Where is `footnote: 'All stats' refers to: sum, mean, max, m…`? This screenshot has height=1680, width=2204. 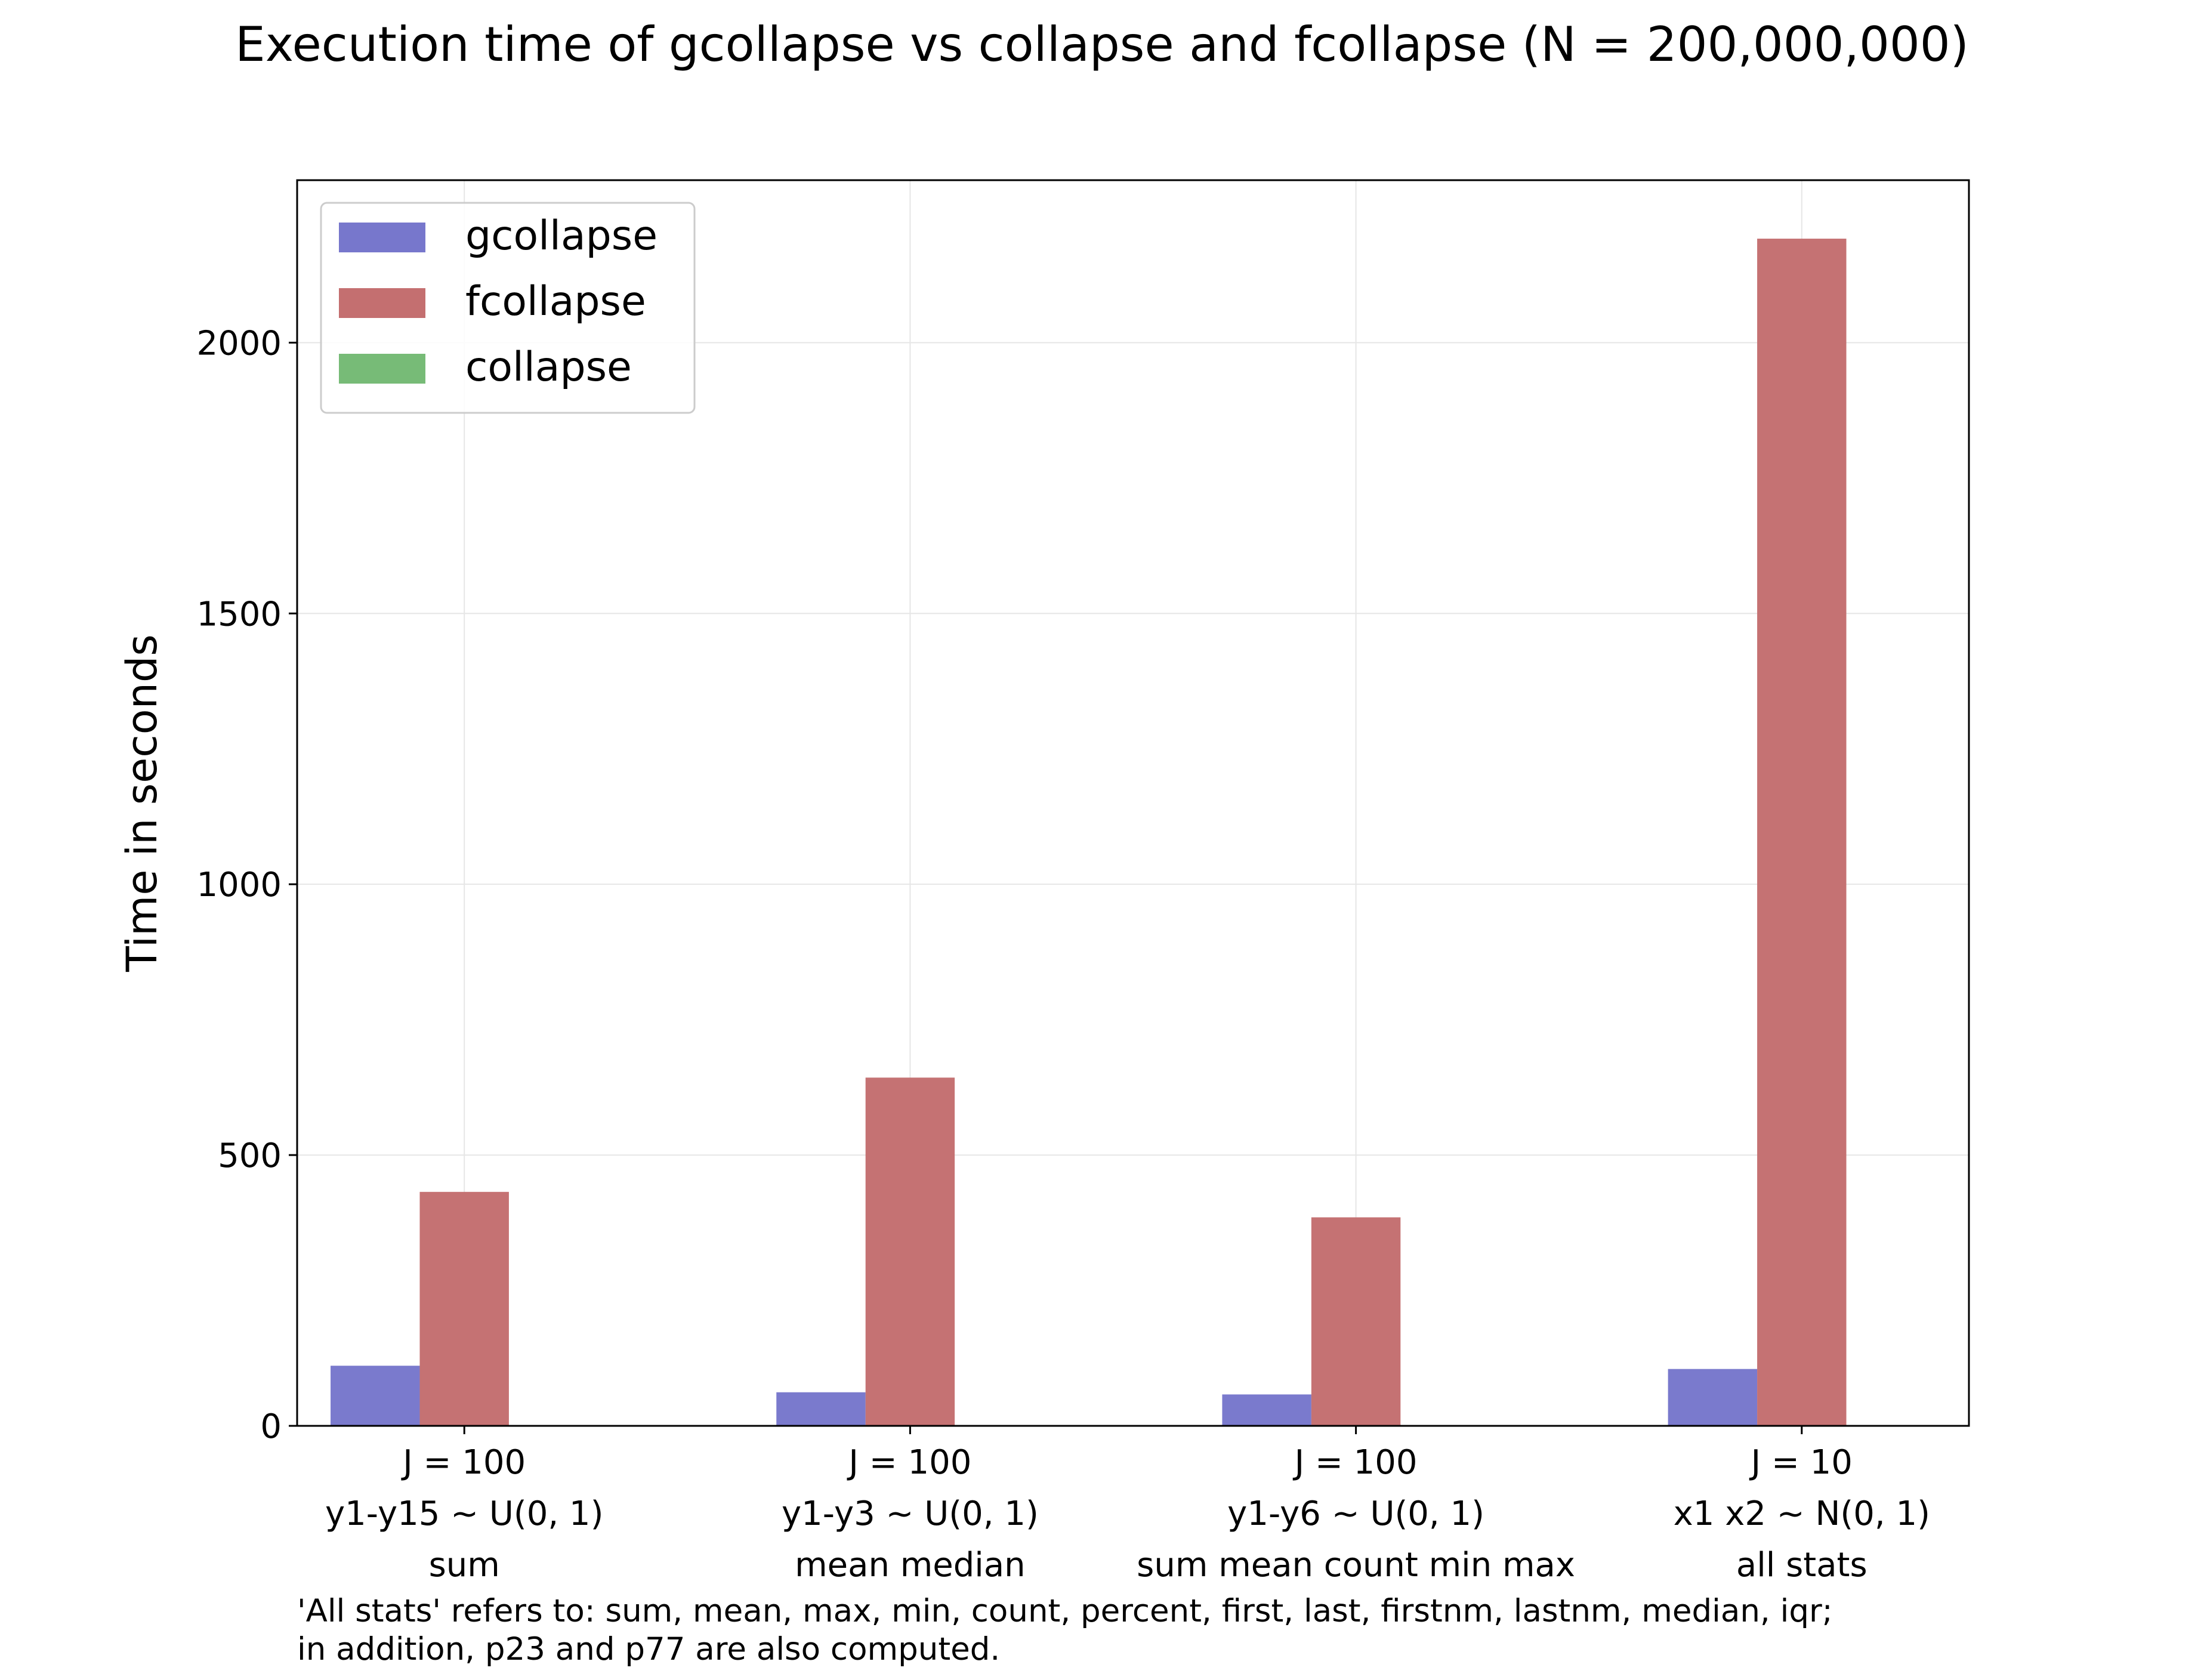 footnote: 'All stats' refers to: sum, mean, max, m… is located at coordinates (1065, 1630).